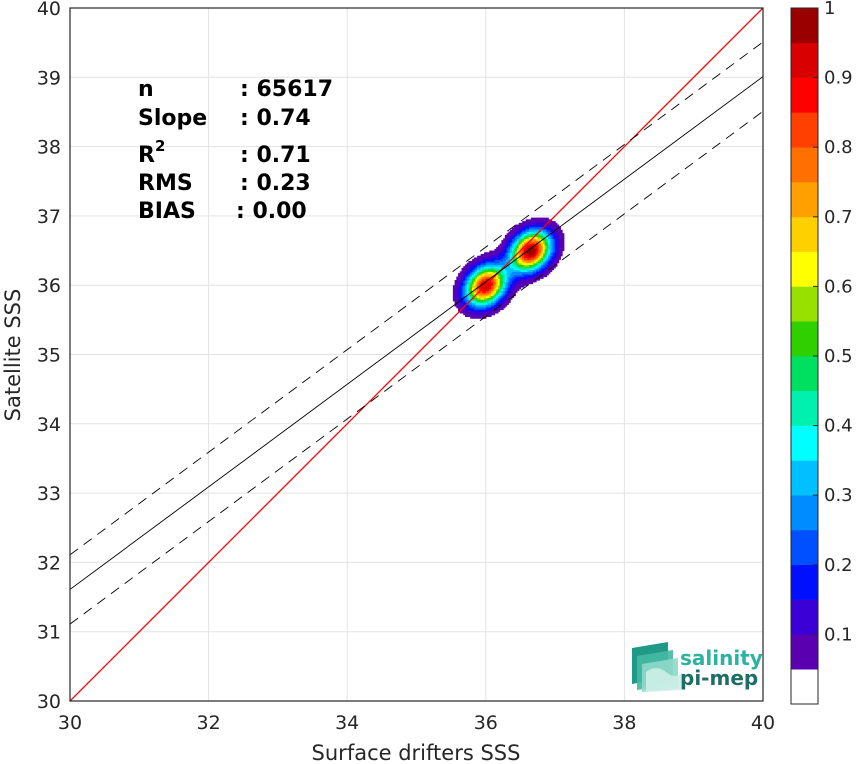  Describe the element at coordinates (838, 78) in the screenshot. I see `colorbar-tick-label: 0.9` at that location.